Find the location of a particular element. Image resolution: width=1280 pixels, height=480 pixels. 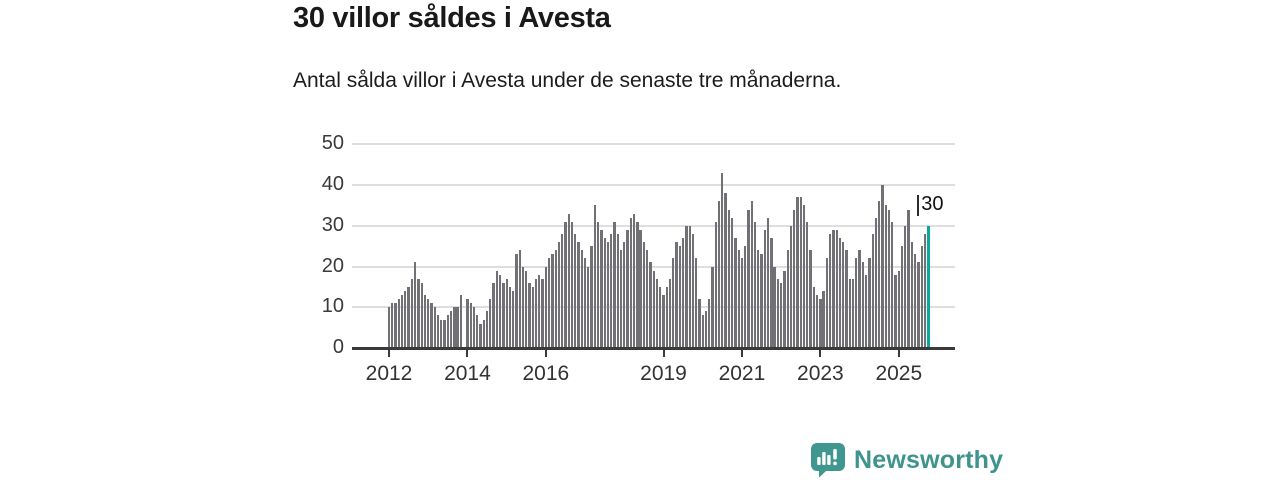

x-axis-label: 2023 is located at coordinates (820, 373).